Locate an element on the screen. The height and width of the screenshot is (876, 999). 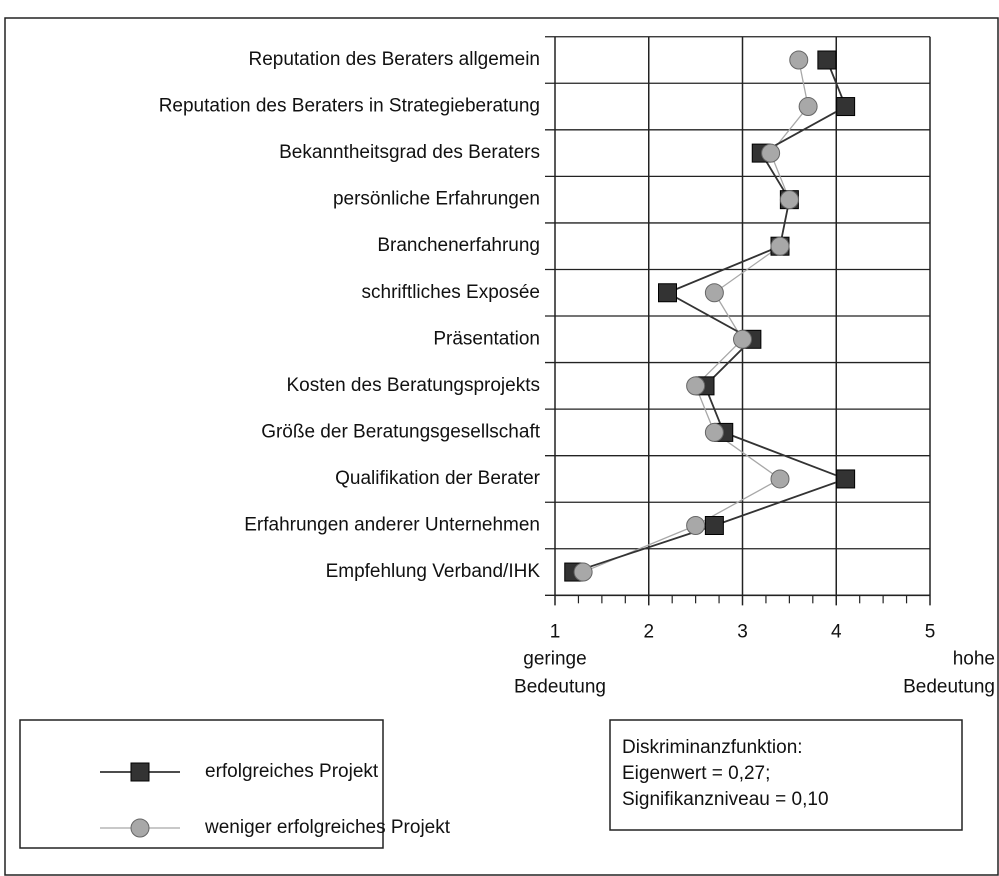
y-tick-label: Qualifikation der Berater is located at coordinates (438, 478).